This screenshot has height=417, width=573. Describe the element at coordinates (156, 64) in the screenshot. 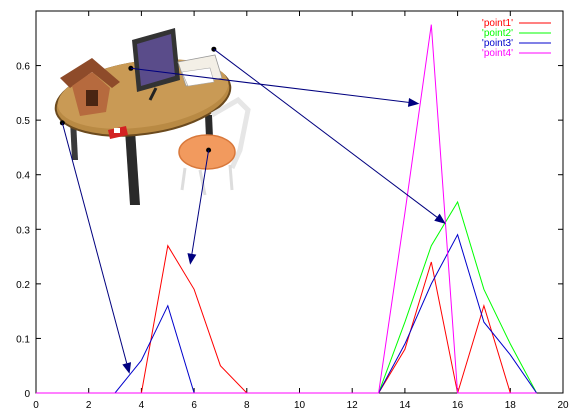

I see `monitor` at that location.